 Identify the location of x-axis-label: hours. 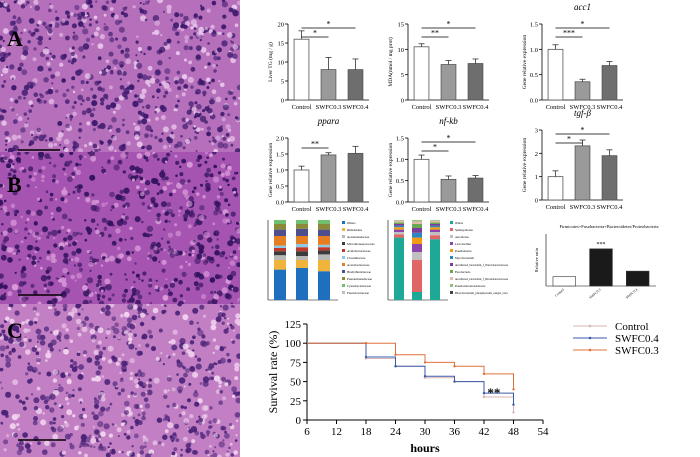
(425, 448).